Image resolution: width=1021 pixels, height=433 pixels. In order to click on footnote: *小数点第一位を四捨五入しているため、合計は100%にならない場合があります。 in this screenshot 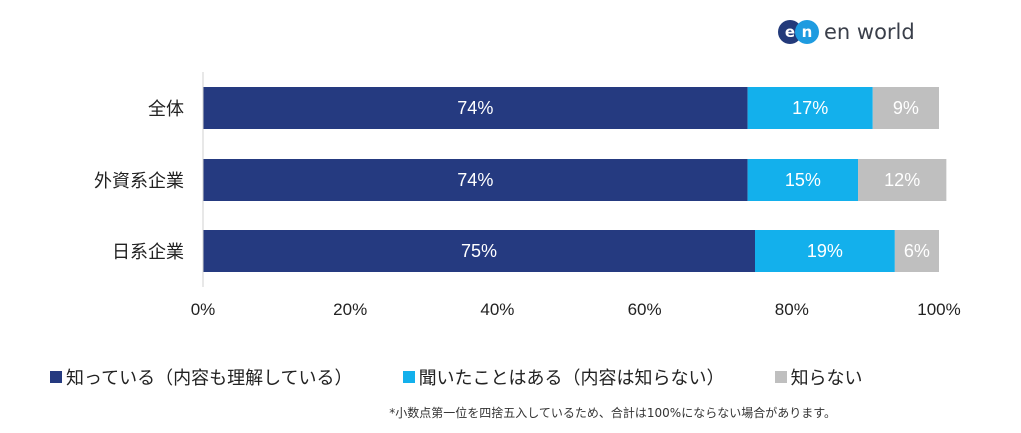, I will do `click(612, 413)`.